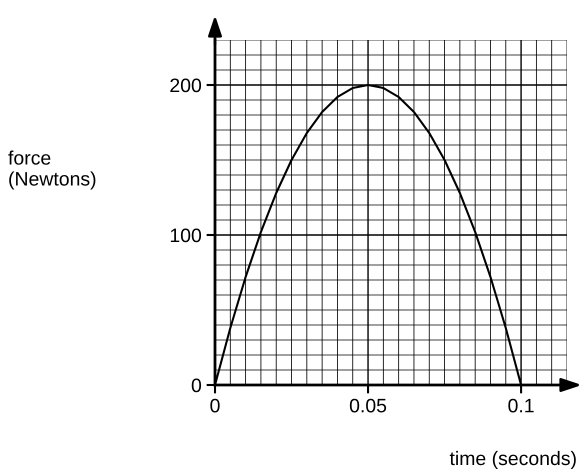 Image resolution: width=585 pixels, height=475 pixels. Describe the element at coordinates (52, 170) in the screenshot. I see `y-axis-title: force (Newtons)` at that location.